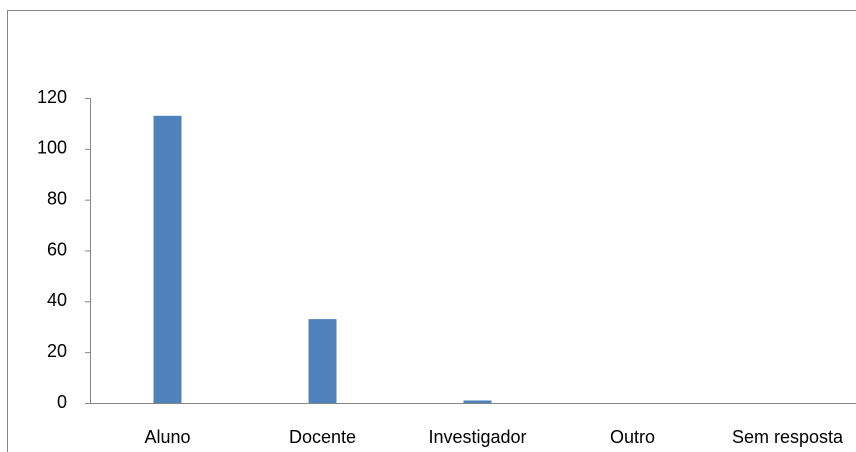  Describe the element at coordinates (52, 97) in the screenshot. I see `y-tick-label: 120` at that location.